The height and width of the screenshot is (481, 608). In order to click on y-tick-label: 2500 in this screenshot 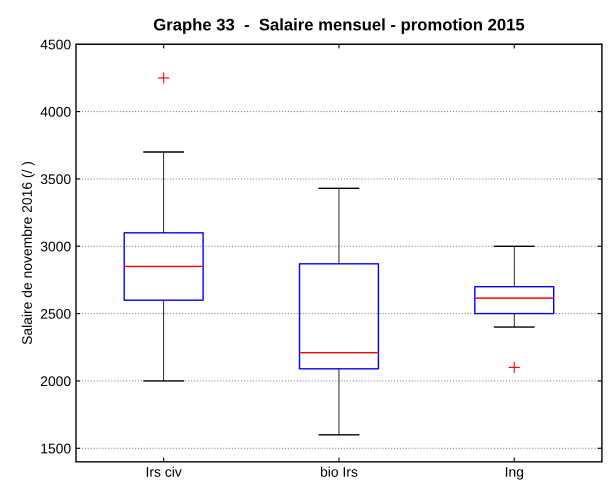, I will do `click(55, 313)`.